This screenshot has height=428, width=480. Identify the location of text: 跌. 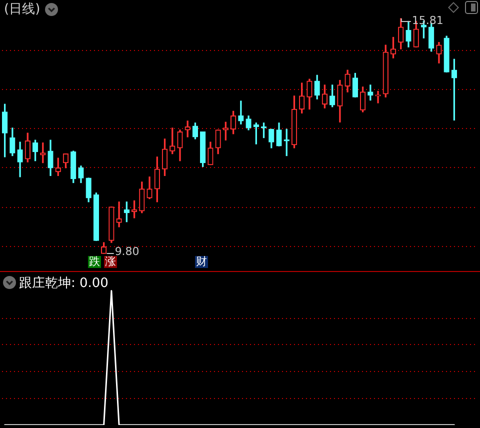
(95, 261).